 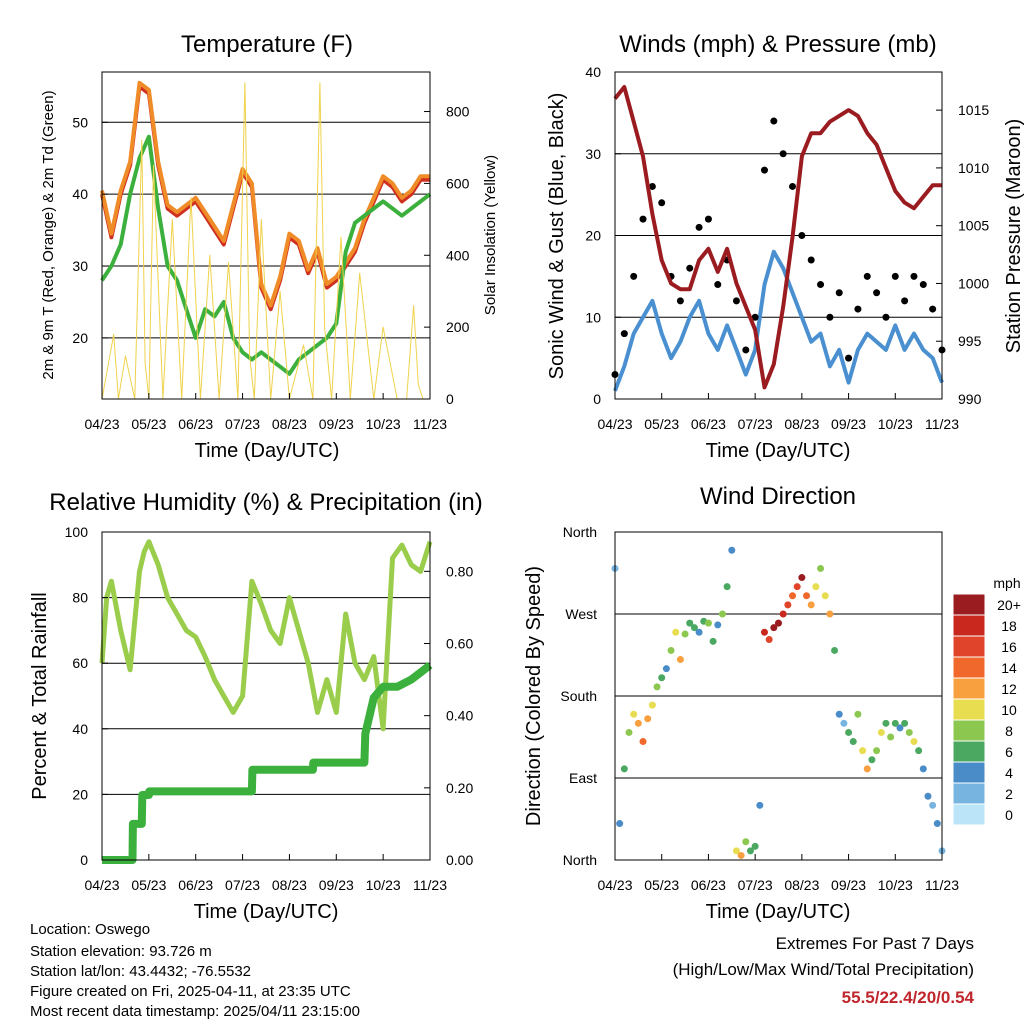 What do you see at coordinates (80, 729) in the screenshot?
I see `y-tick-label: 40` at bounding box center [80, 729].